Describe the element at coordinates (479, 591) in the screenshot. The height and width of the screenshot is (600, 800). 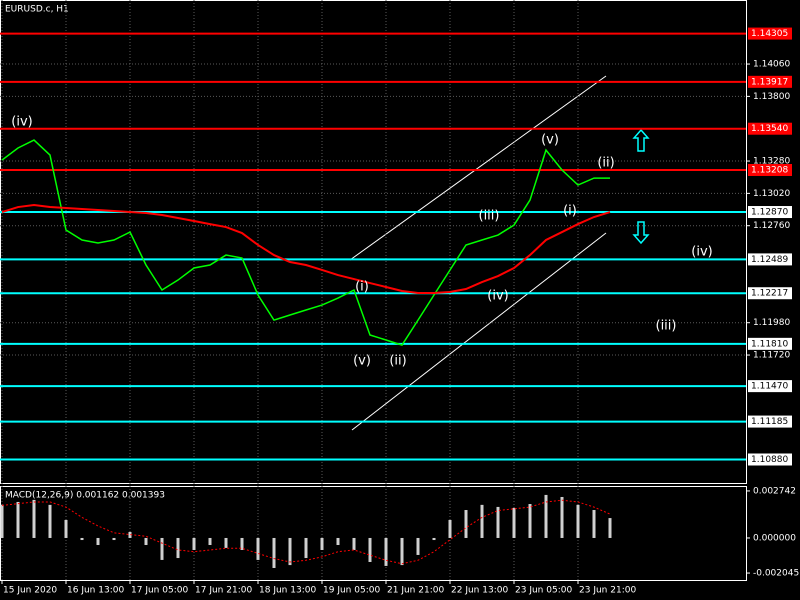
I see `x-tick-label: 22 Jun 13:00` at that location.